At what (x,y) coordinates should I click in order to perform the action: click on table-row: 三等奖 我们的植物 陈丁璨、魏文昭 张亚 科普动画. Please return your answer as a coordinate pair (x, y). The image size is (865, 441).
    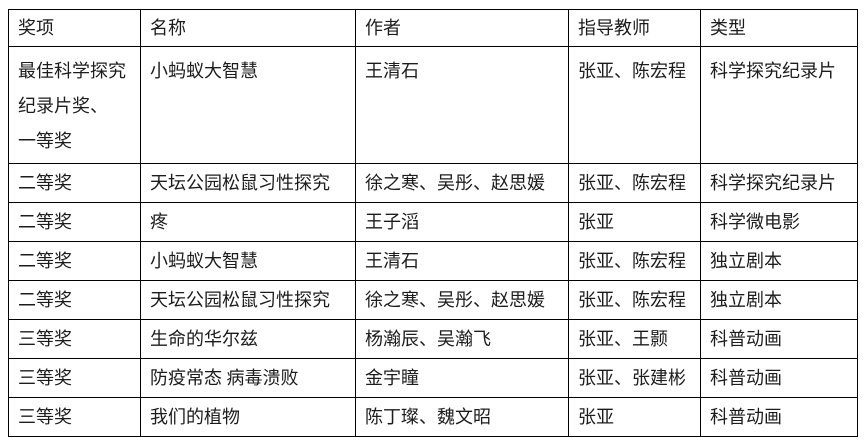
    Looking at the image, I should click on (433, 417).